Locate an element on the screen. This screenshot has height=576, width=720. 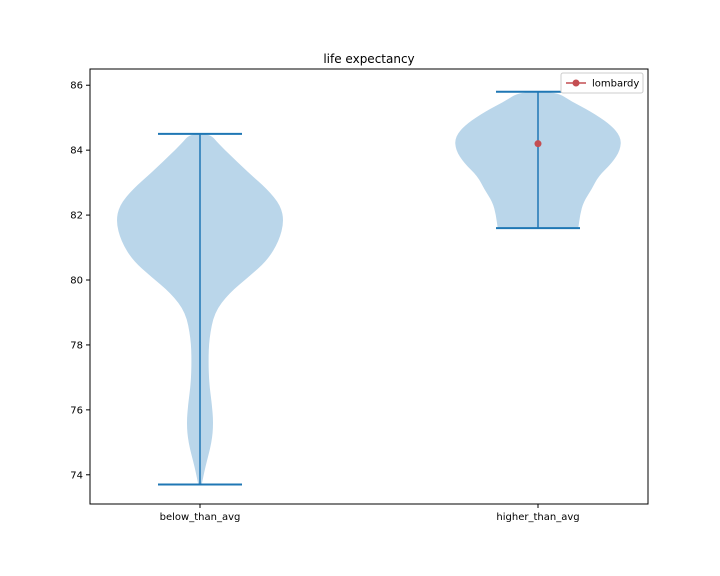
y-tick-label-76: 76 is located at coordinates (76, 410).